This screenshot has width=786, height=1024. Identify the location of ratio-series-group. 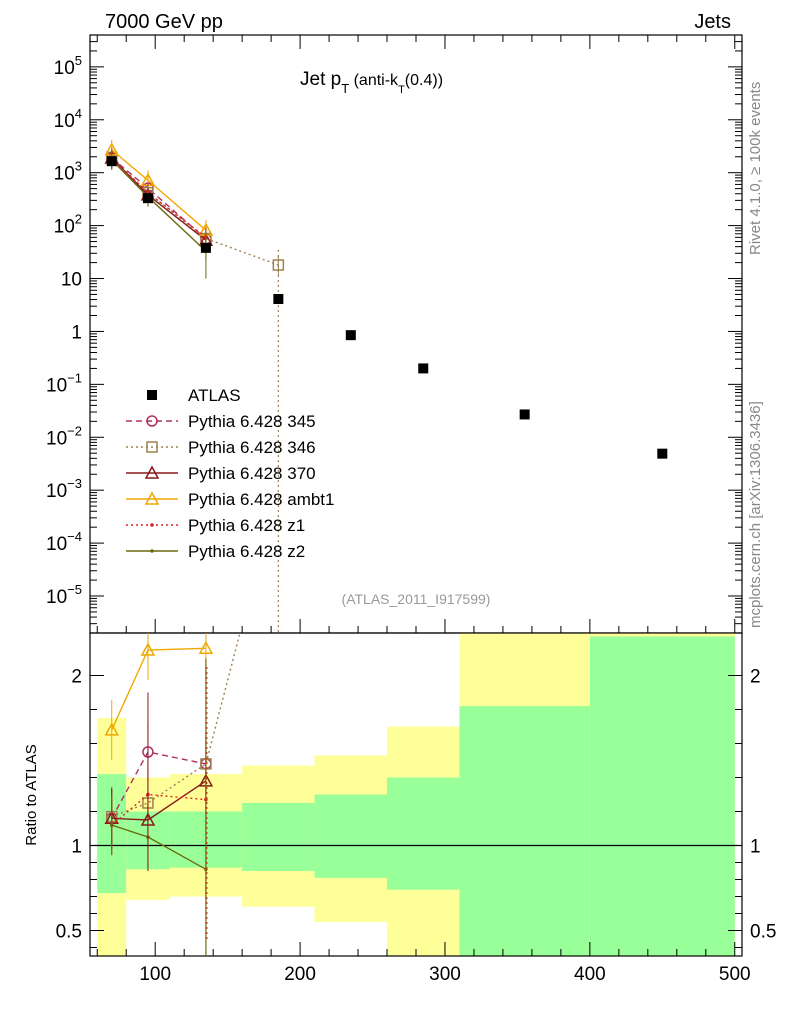
(172, 794).